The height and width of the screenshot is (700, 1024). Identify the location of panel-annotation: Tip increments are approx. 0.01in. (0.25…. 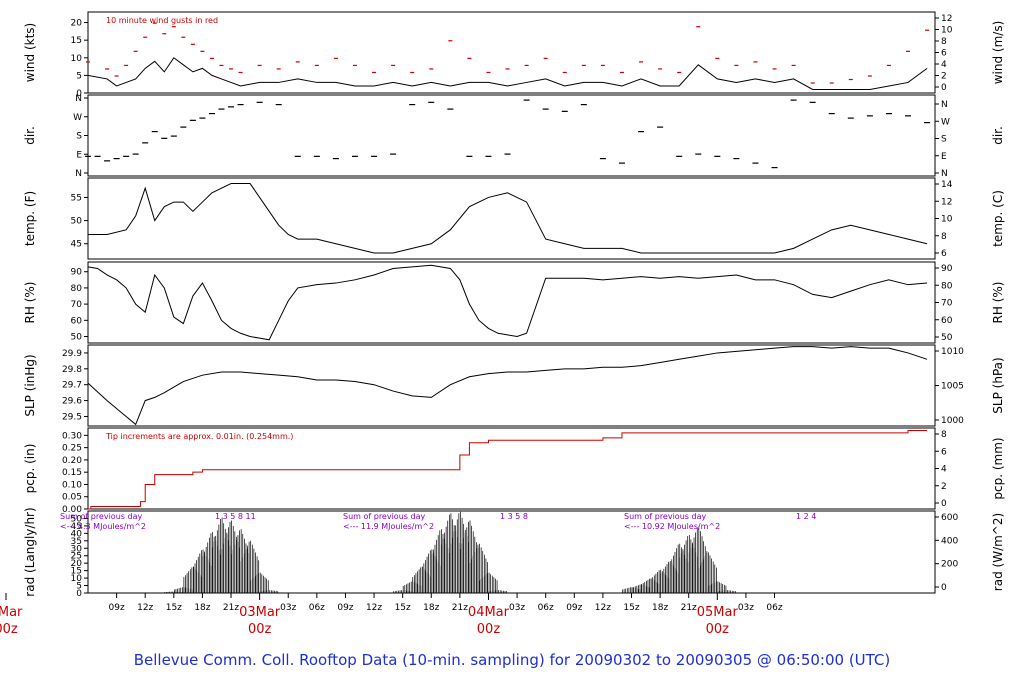
(199, 436).